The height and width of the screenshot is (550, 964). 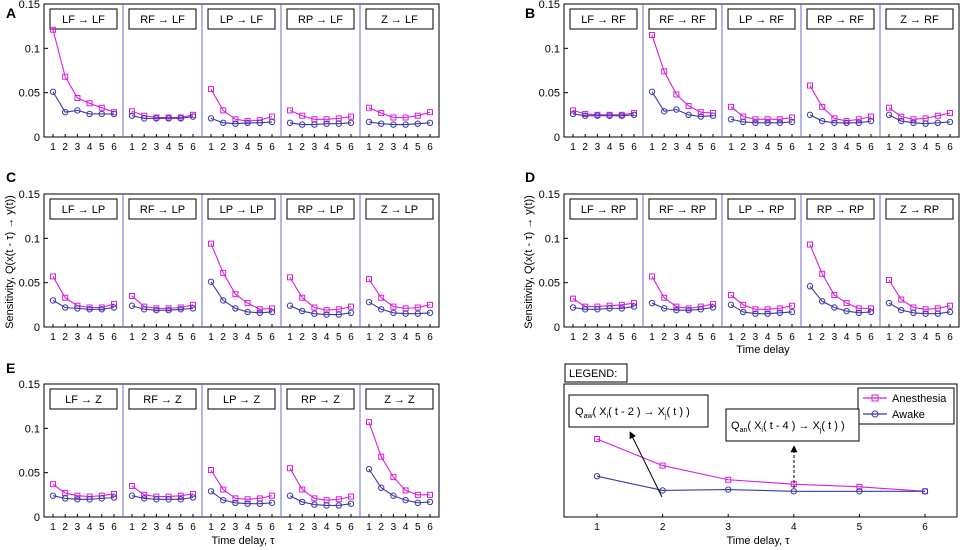 What do you see at coordinates (763, 350) in the screenshot?
I see `xlabel-panel-d: Time delay` at bounding box center [763, 350].